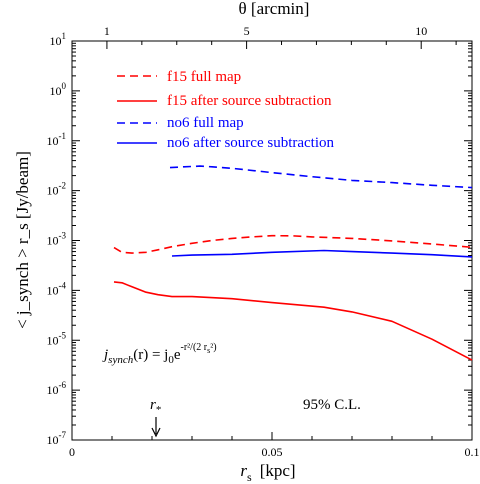 The height and width of the screenshot is (484, 480). I want to click on legend-label-f15-sub: f15 after source subtraction, so click(249, 101).